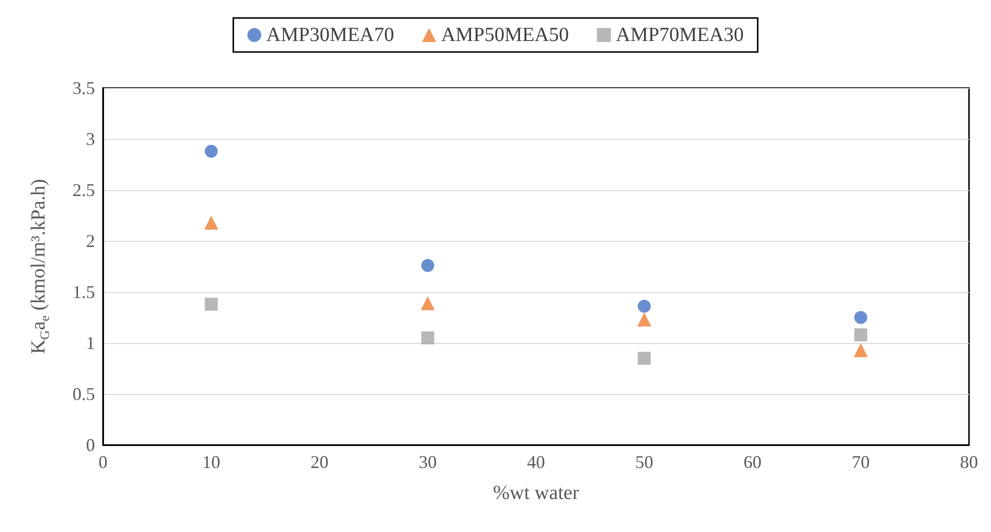  What do you see at coordinates (83, 292) in the screenshot?
I see `y-tick-label: 1.5` at bounding box center [83, 292].